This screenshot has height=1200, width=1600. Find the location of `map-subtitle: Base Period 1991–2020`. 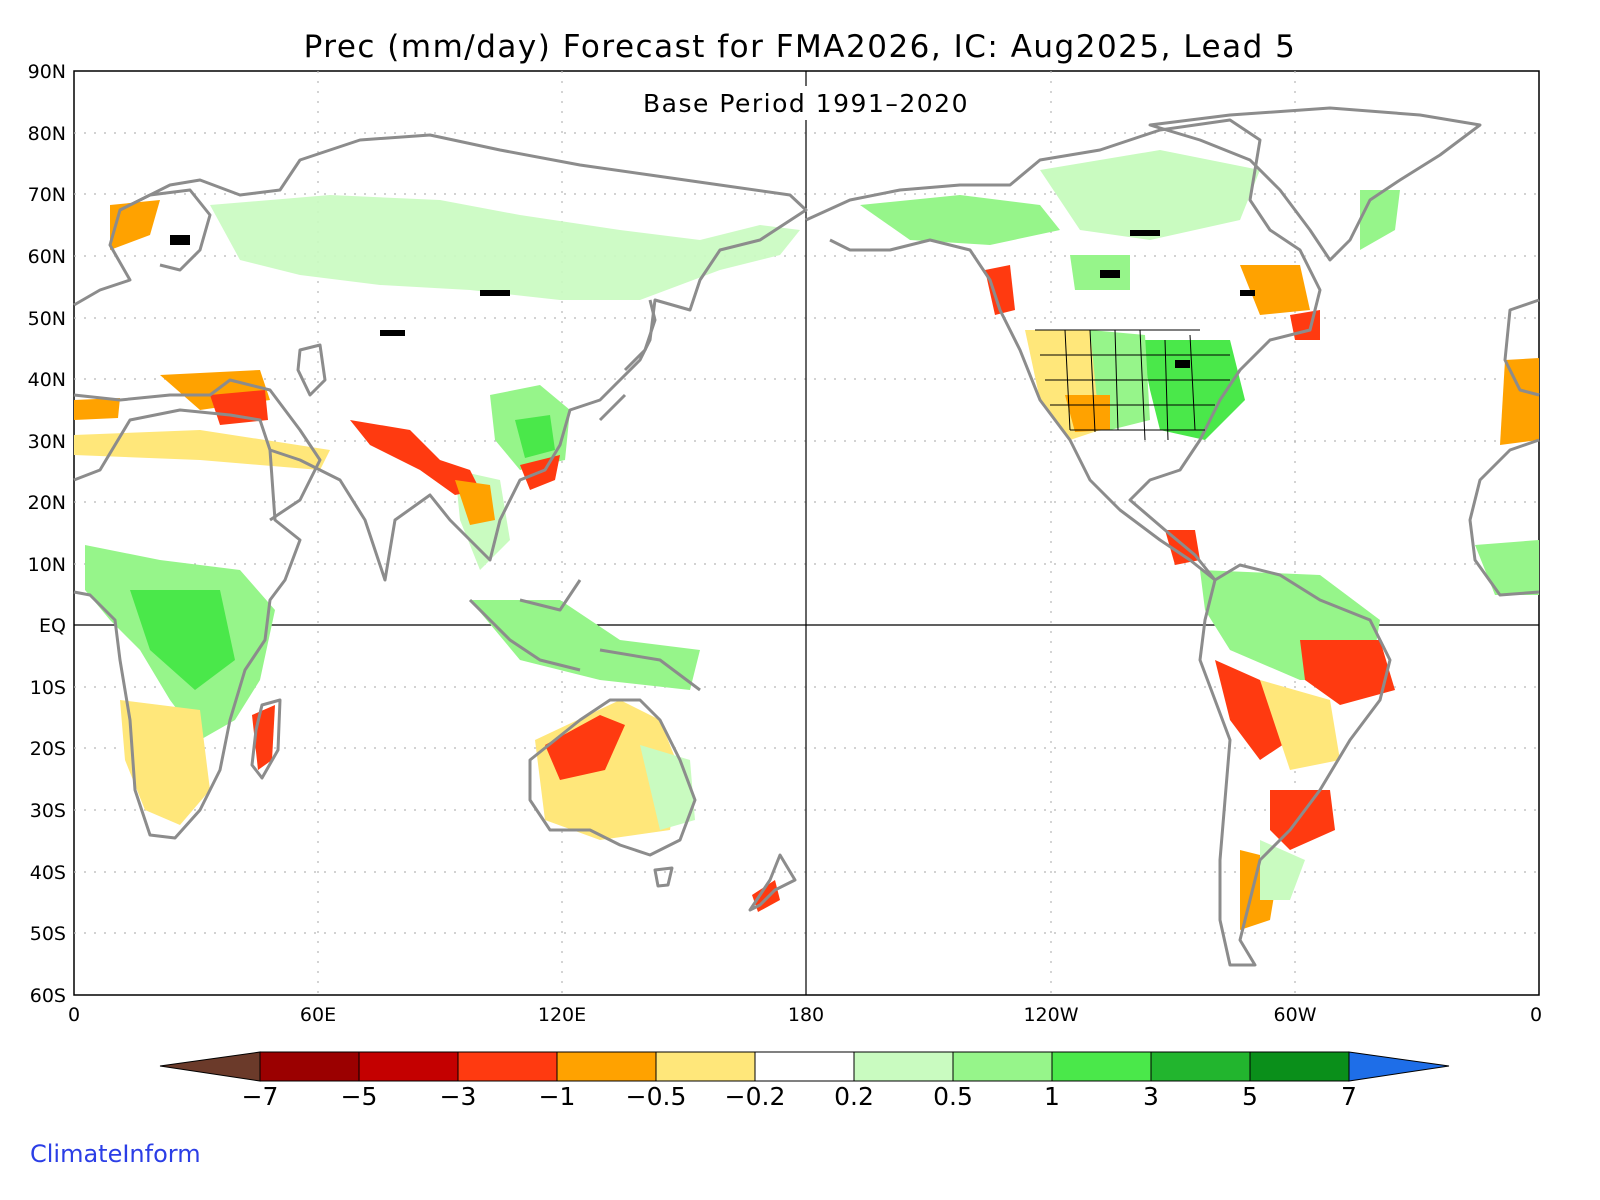

map-subtitle: Base Period 1991–2020 is located at coordinates (806, 103).